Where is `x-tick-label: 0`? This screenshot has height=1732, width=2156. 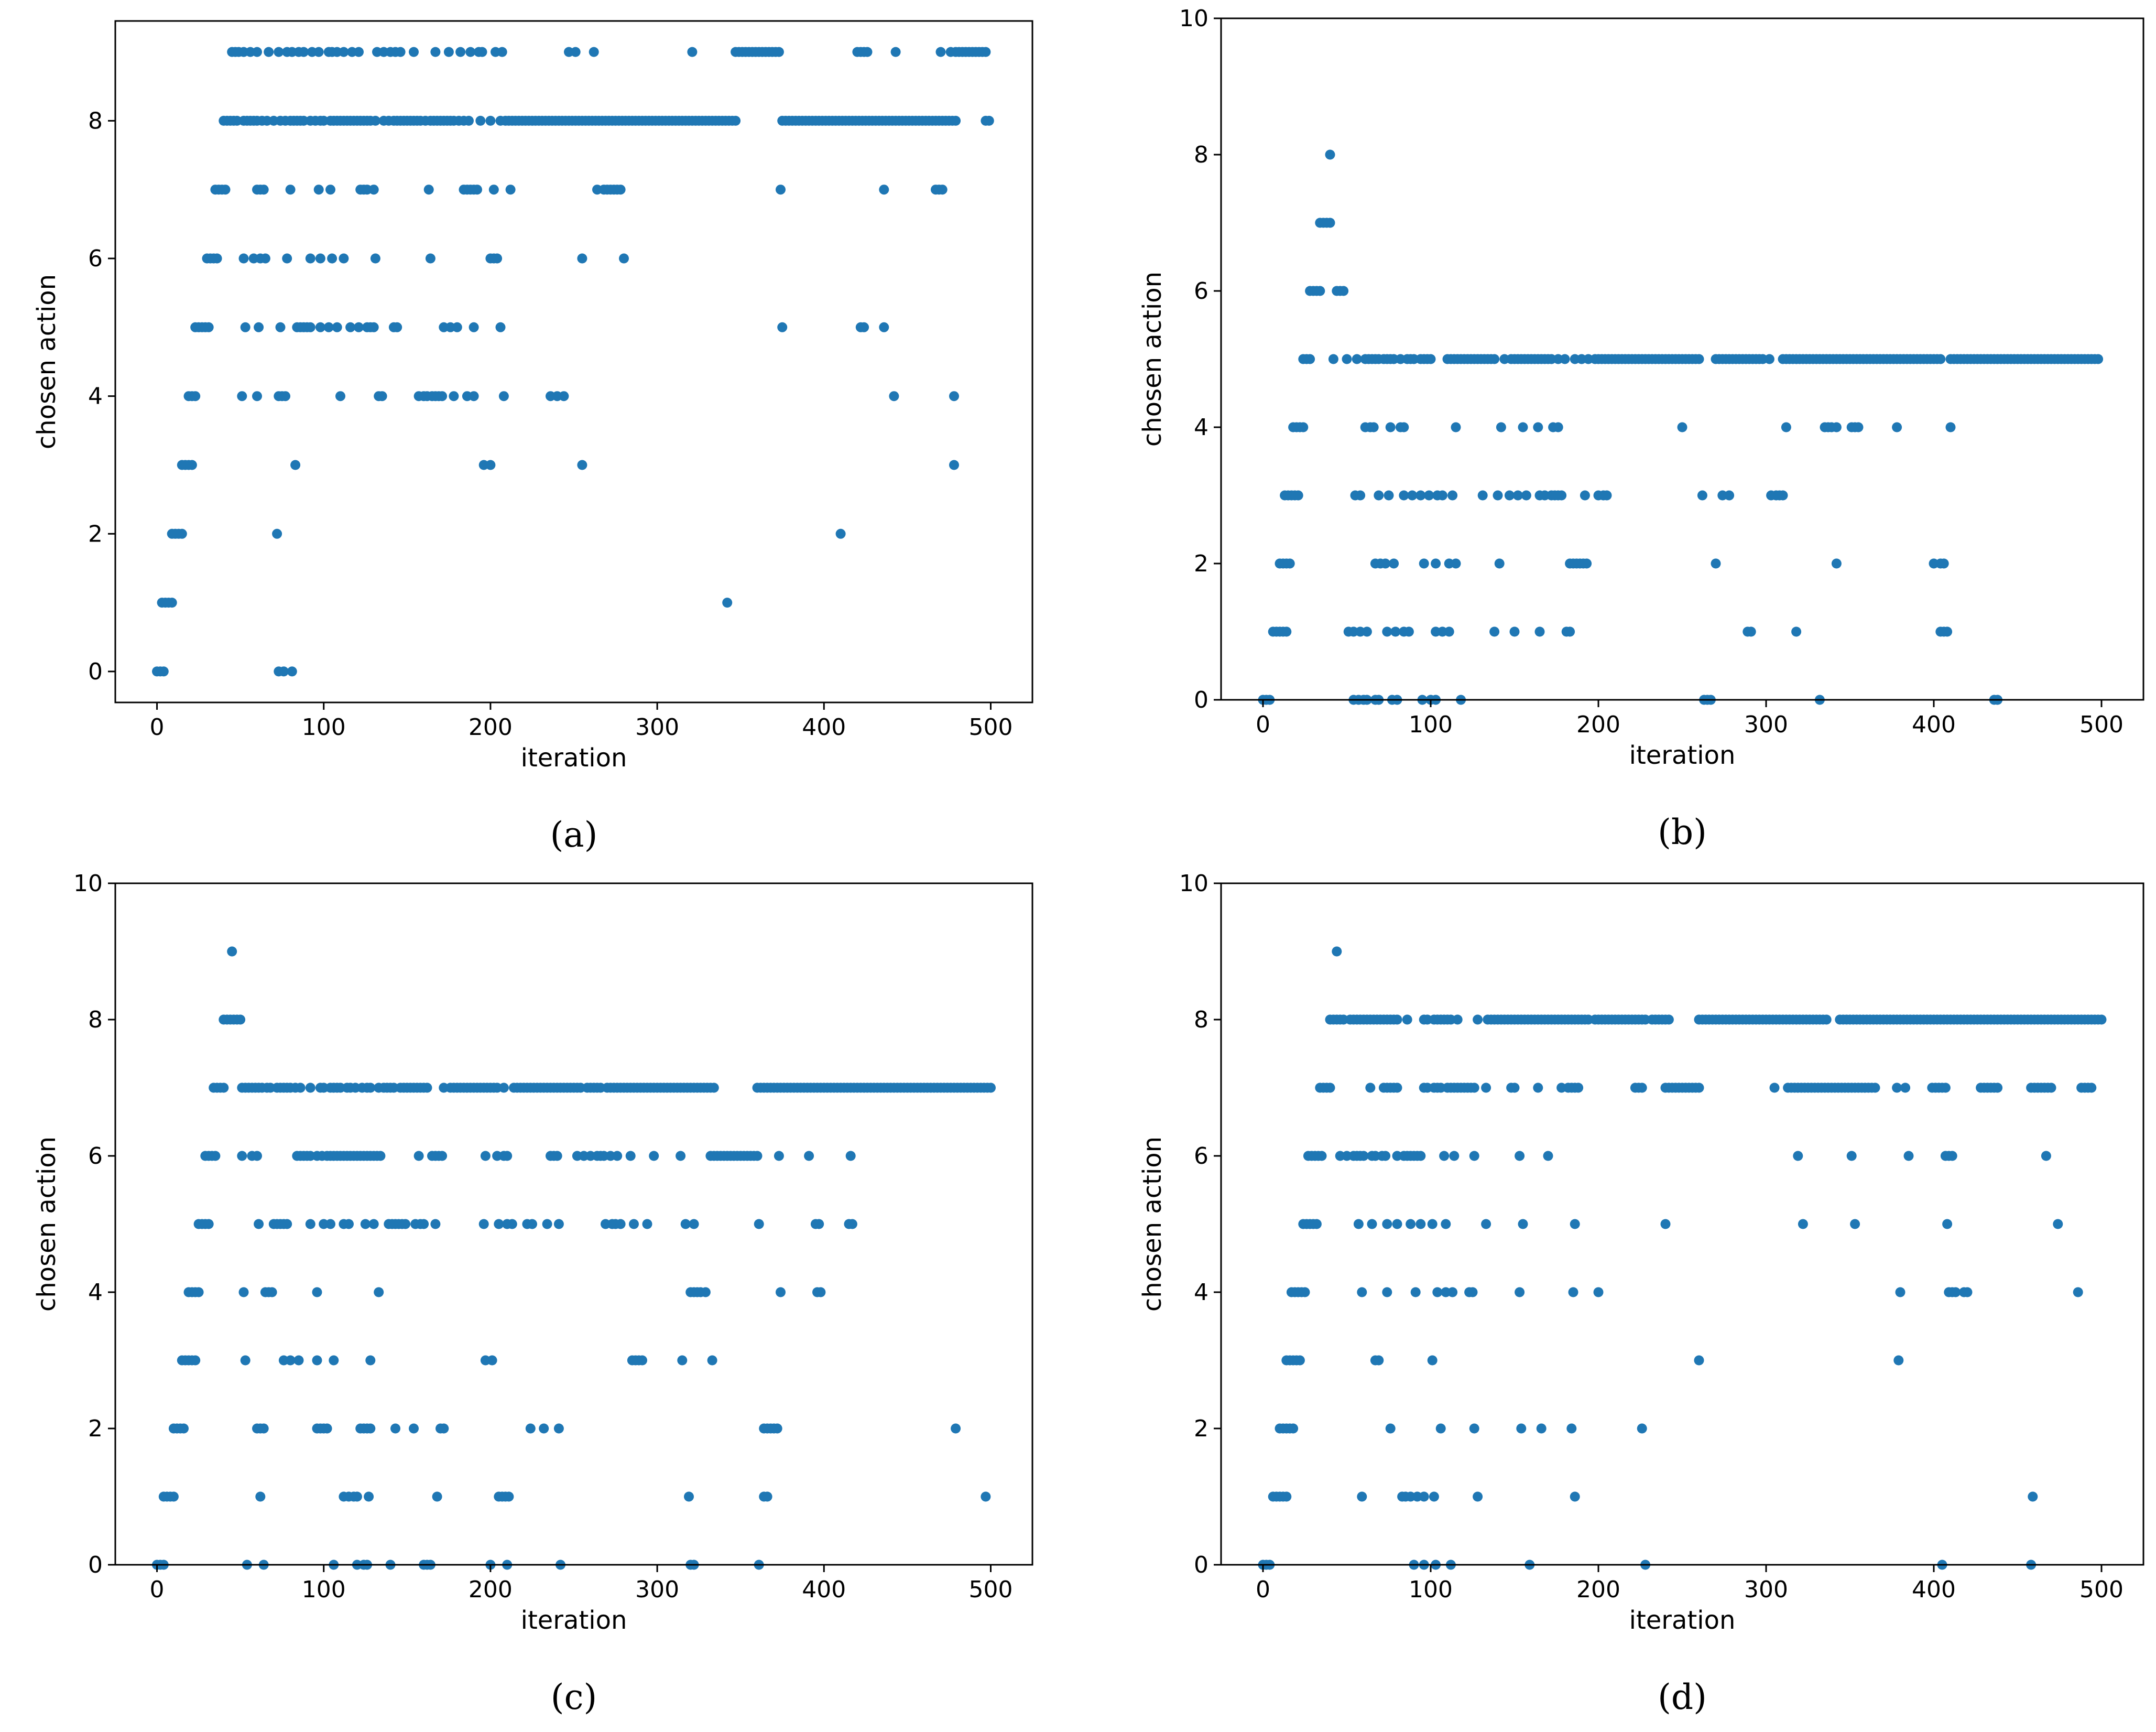 x-tick-label: 0 is located at coordinates (157, 727).